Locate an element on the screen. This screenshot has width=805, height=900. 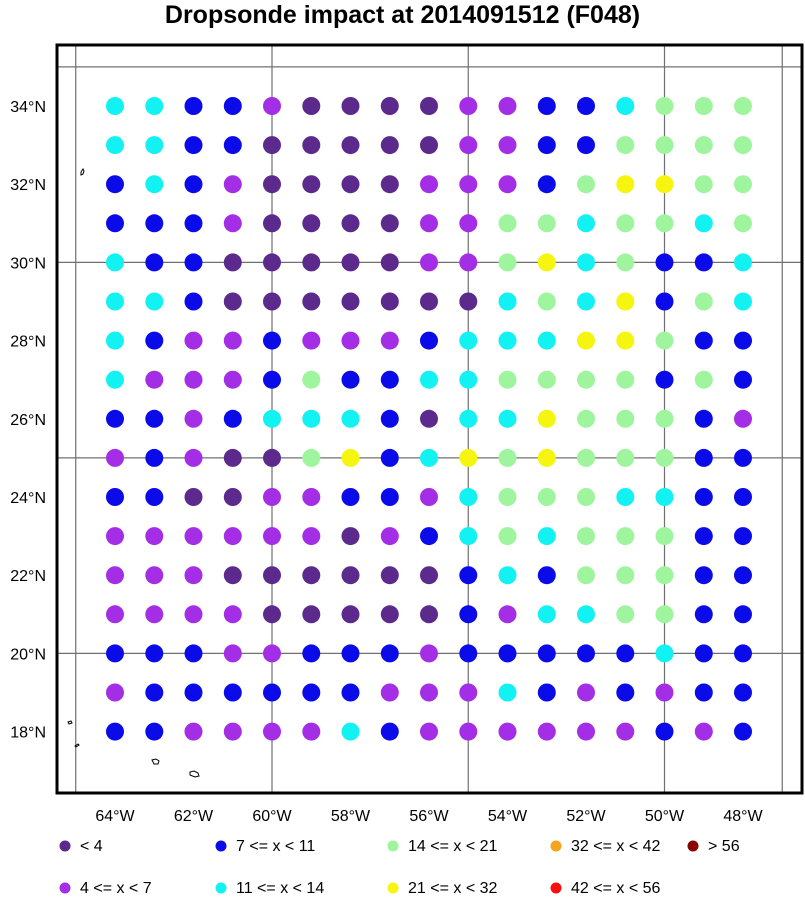
lat-tick-label: 24°N is located at coordinates (28, 498).